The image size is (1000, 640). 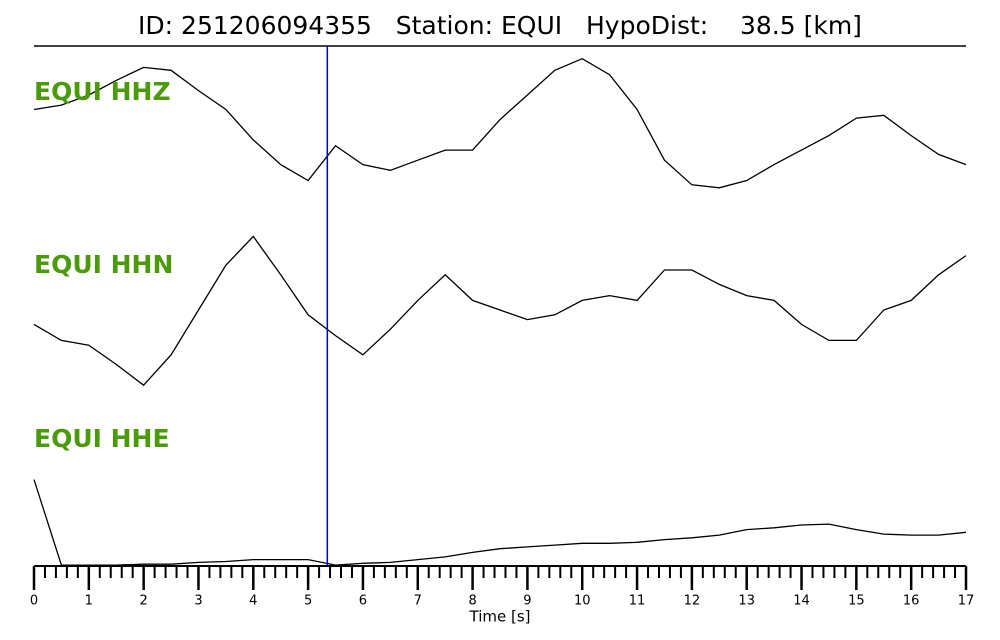 What do you see at coordinates (363, 601) in the screenshot?
I see `x-tick-label: 6` at bounding box center [363, 601].